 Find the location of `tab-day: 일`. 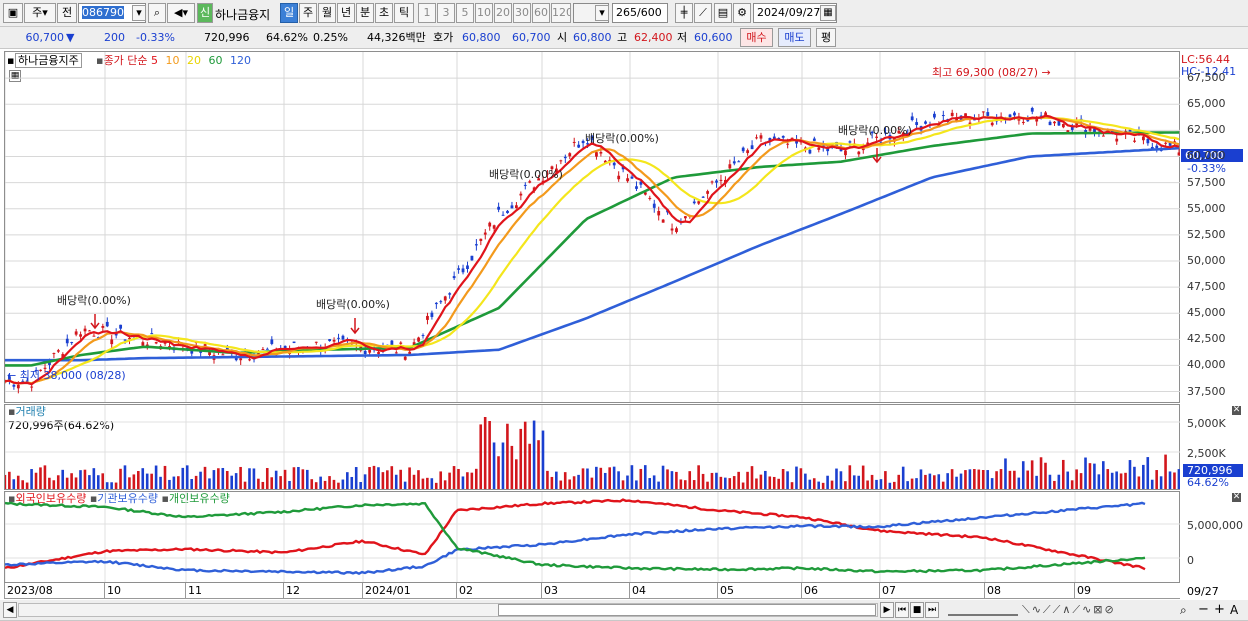

tab-day: 일 is located at coordinates (289, 13).